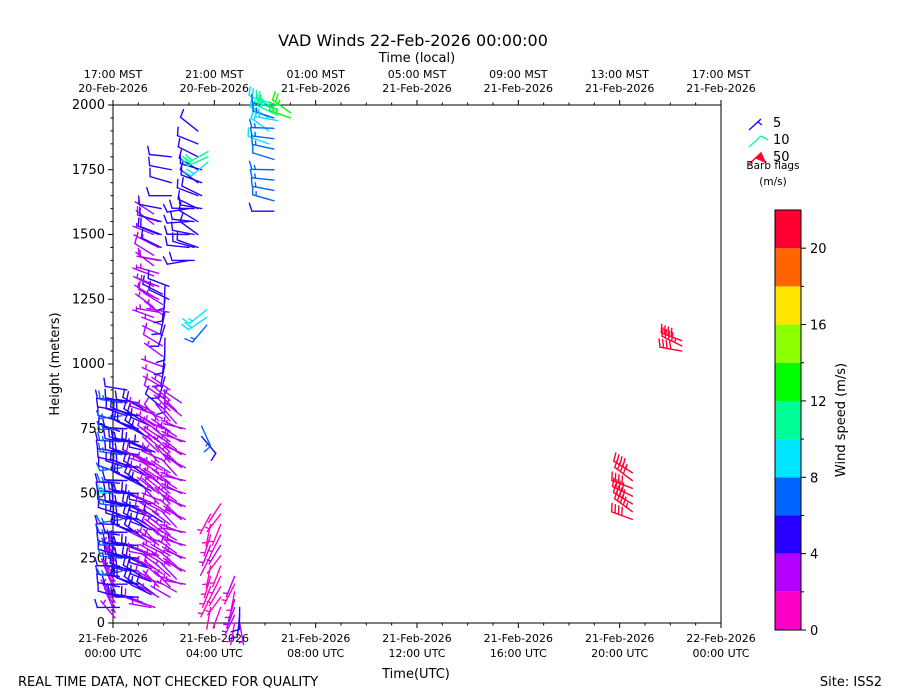  What do you see at coordinates (315, 88) in the screenshot?
I see `top-tick-date: 21-Feb-2026` at bounding box center [315, 88].